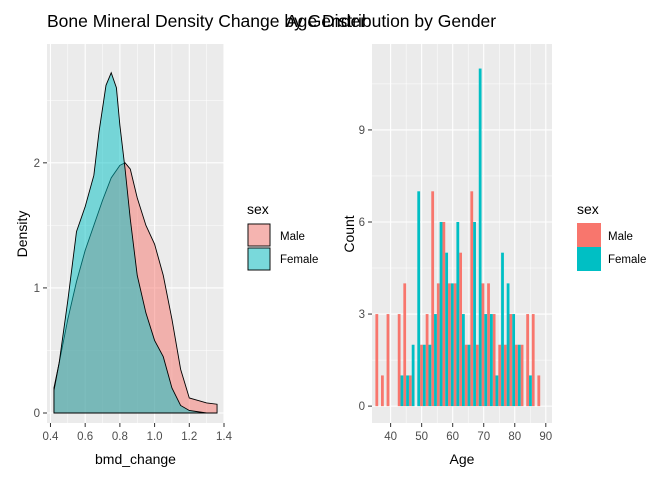  I want to click on x-tick-label: 1.2, so click(189, 437).